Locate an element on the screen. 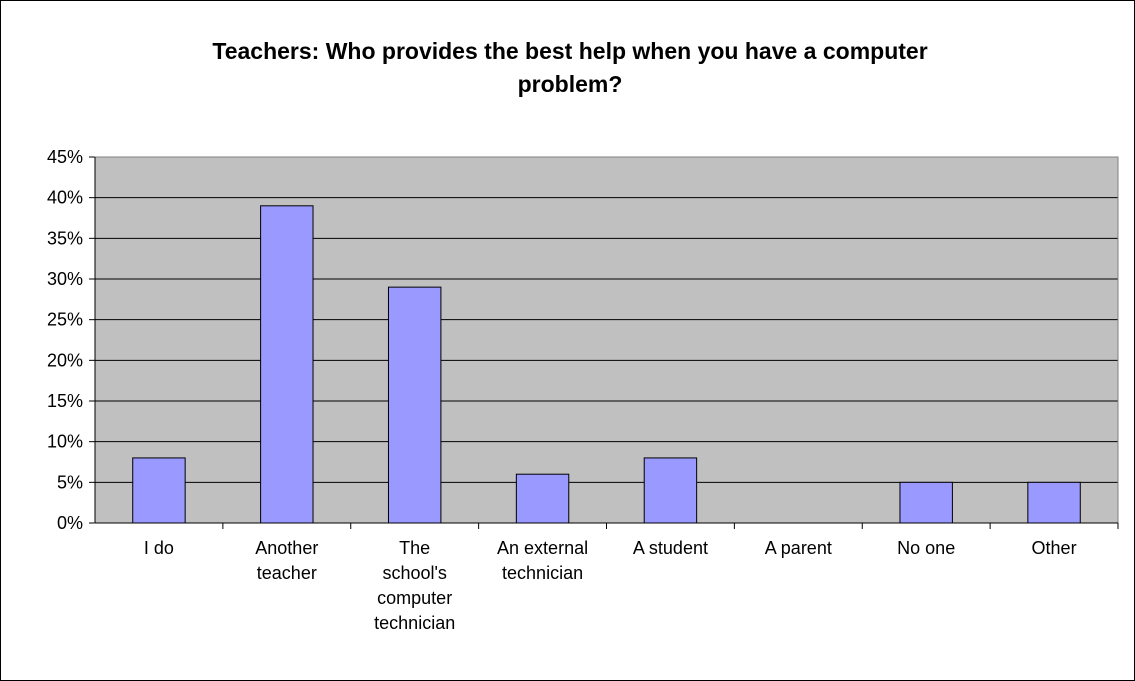 Image resolution: width=1135 pixels, height=681 pixels. x-category-label-line: I do is located at coordinates (159, 548).